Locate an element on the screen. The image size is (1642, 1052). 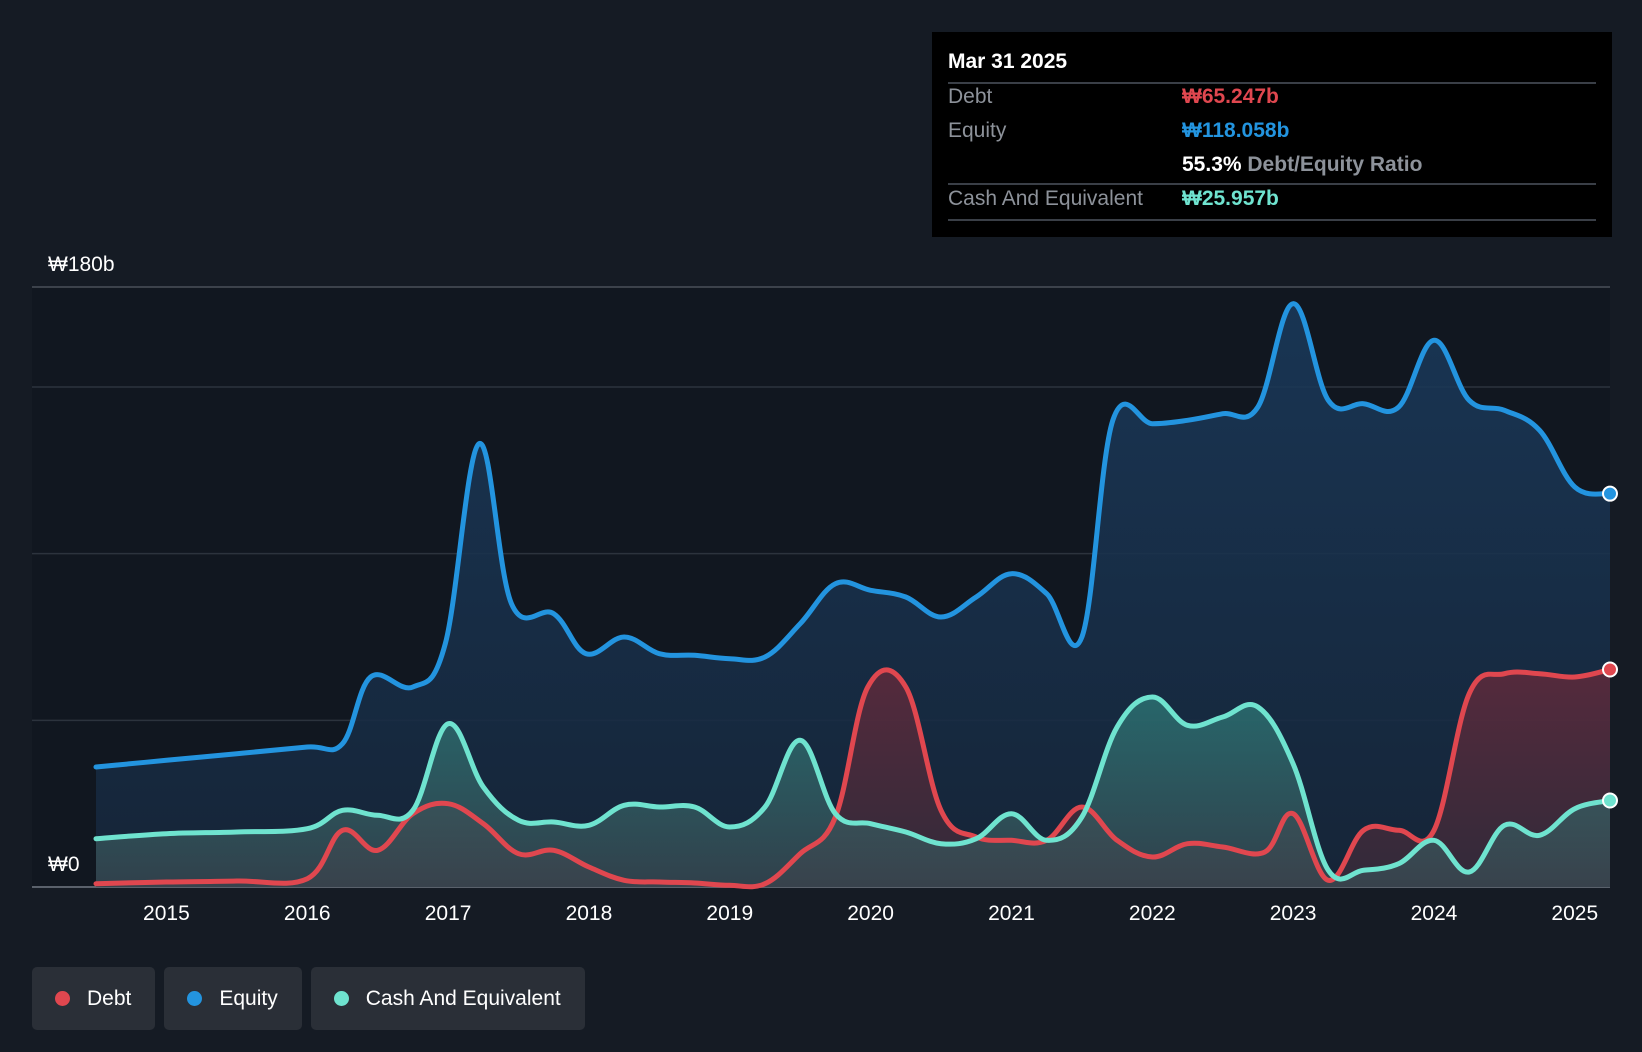
x-tick-label: 2015 is located at coordinates (166, 913).